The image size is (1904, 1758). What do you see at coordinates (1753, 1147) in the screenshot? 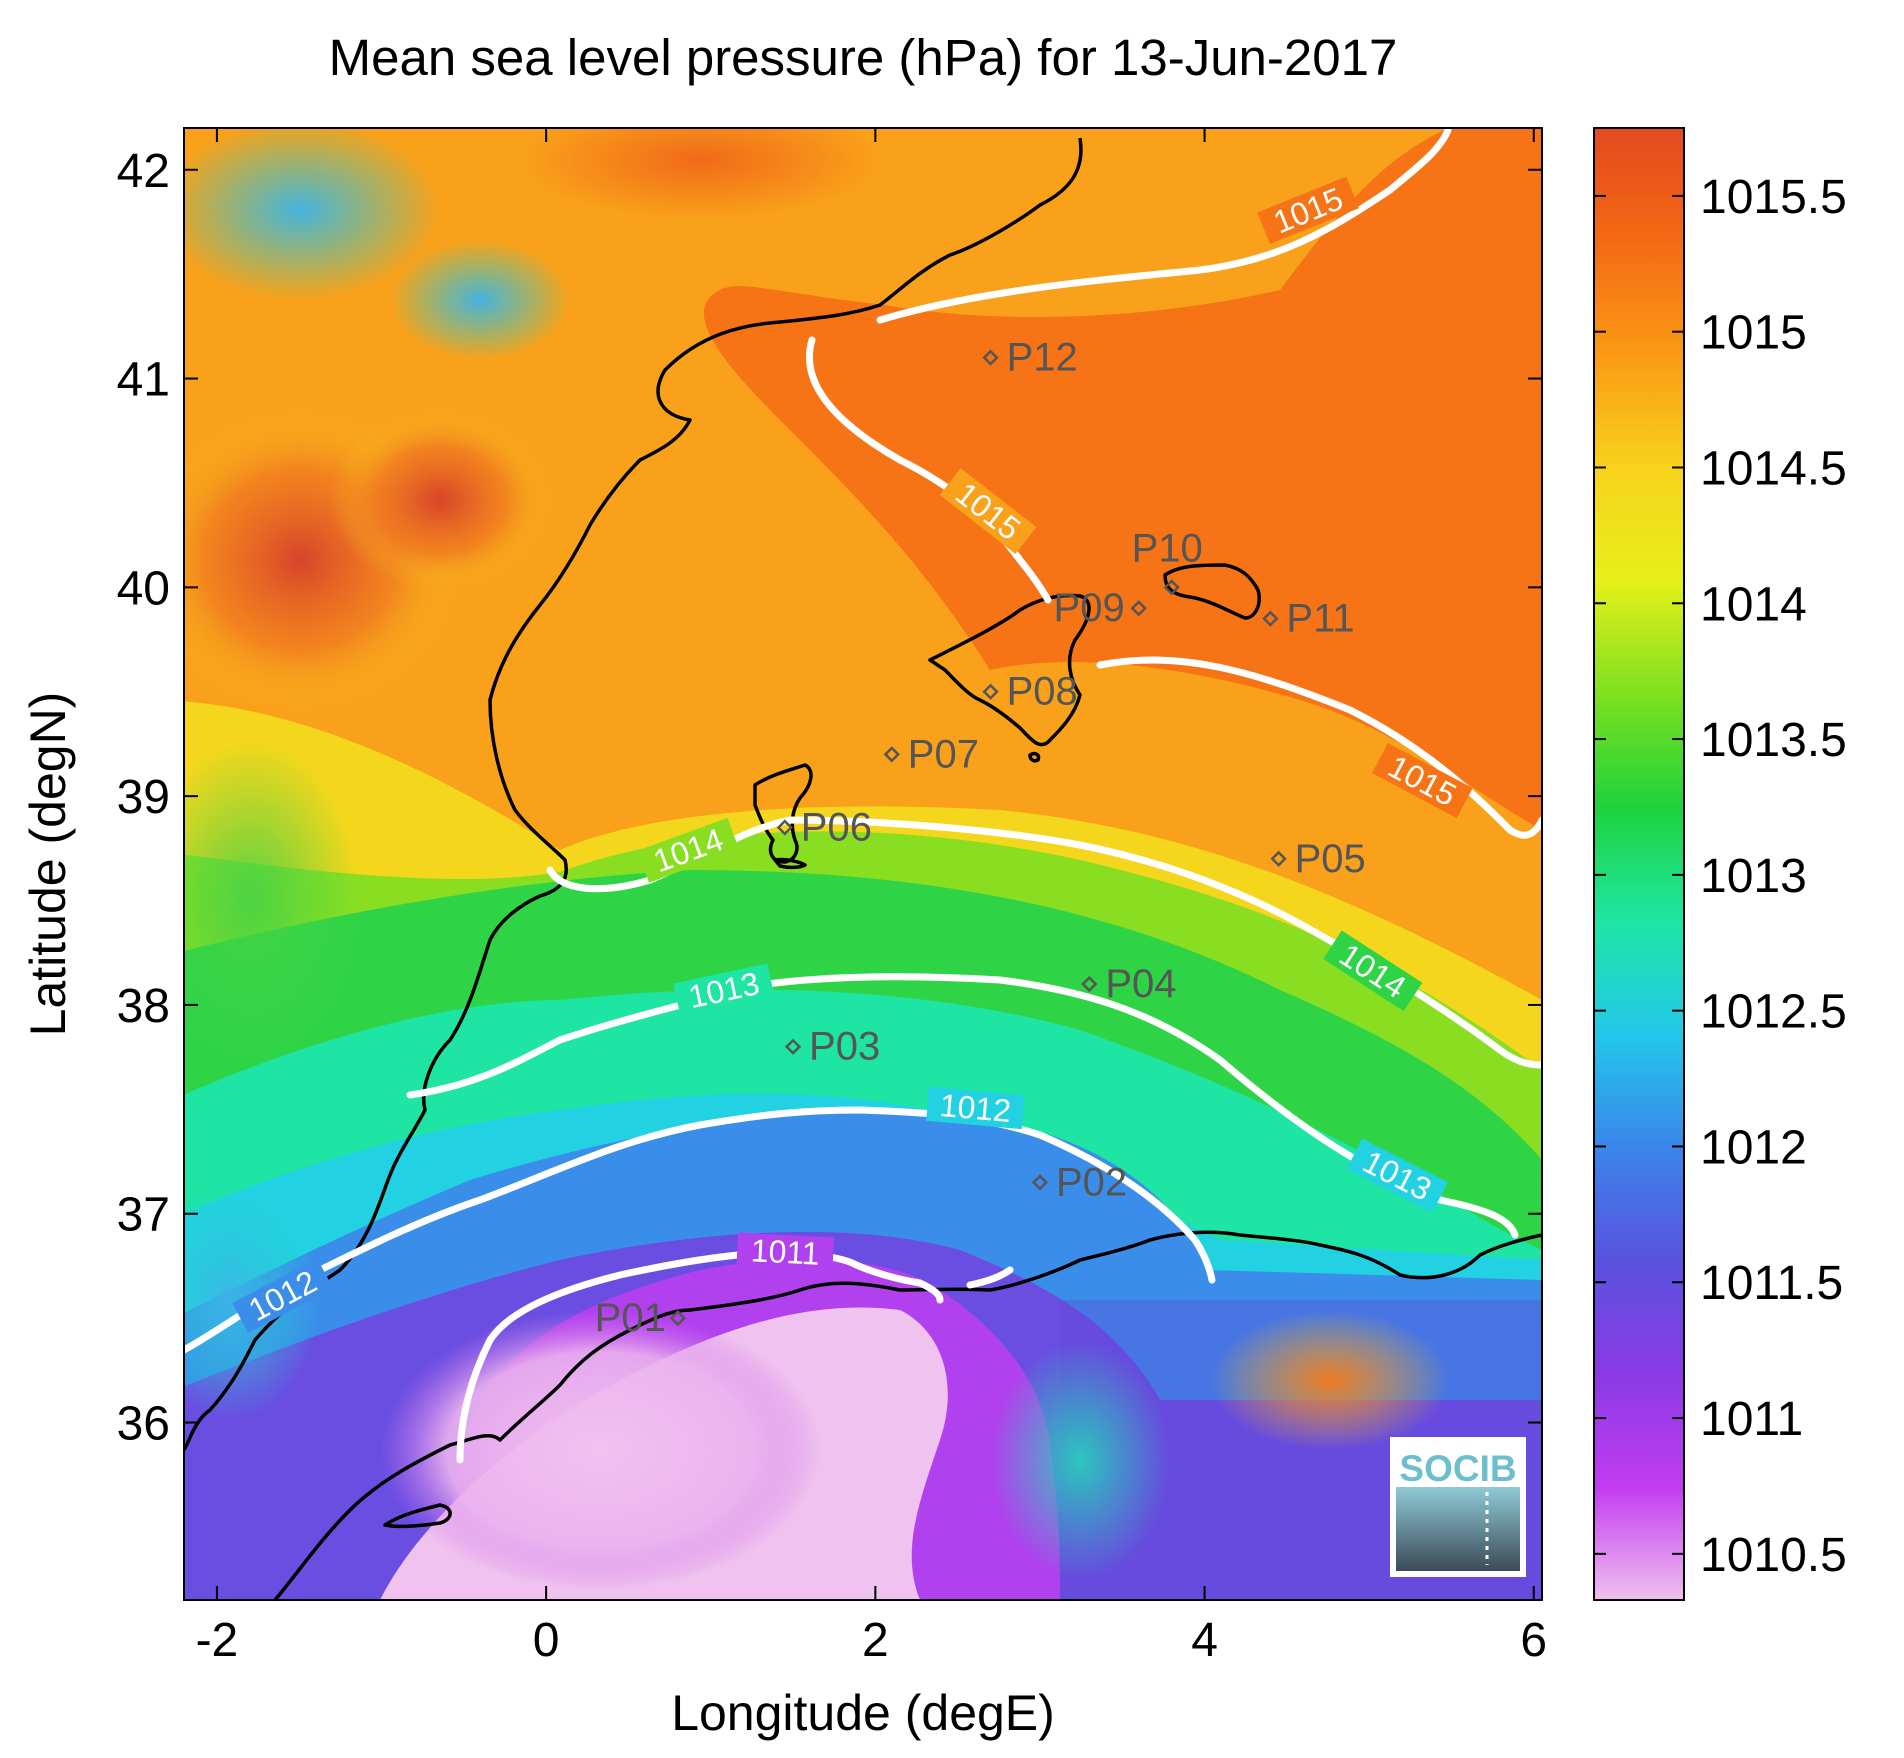
I see `colorbar-tick-label: 1012` at bounding box center [1753, 1147].